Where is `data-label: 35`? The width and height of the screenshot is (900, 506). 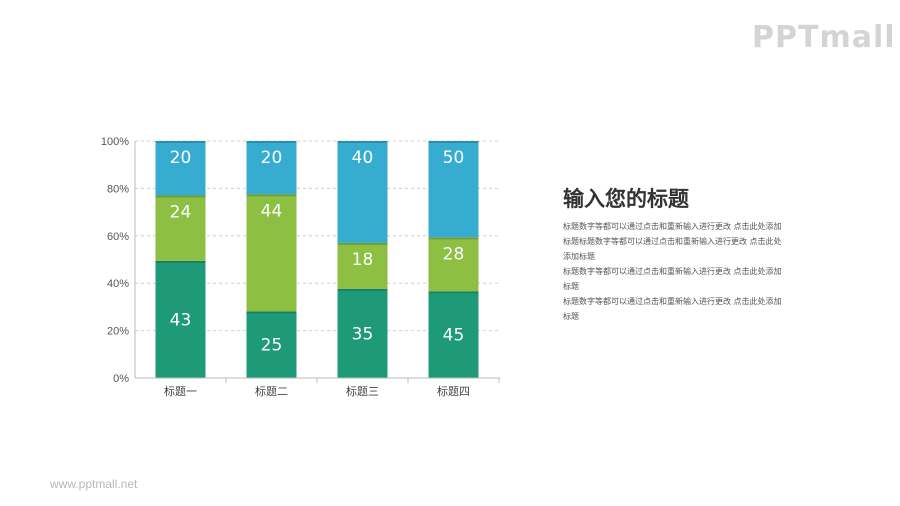
data-label: 35 is located at coordinates (363, 334).